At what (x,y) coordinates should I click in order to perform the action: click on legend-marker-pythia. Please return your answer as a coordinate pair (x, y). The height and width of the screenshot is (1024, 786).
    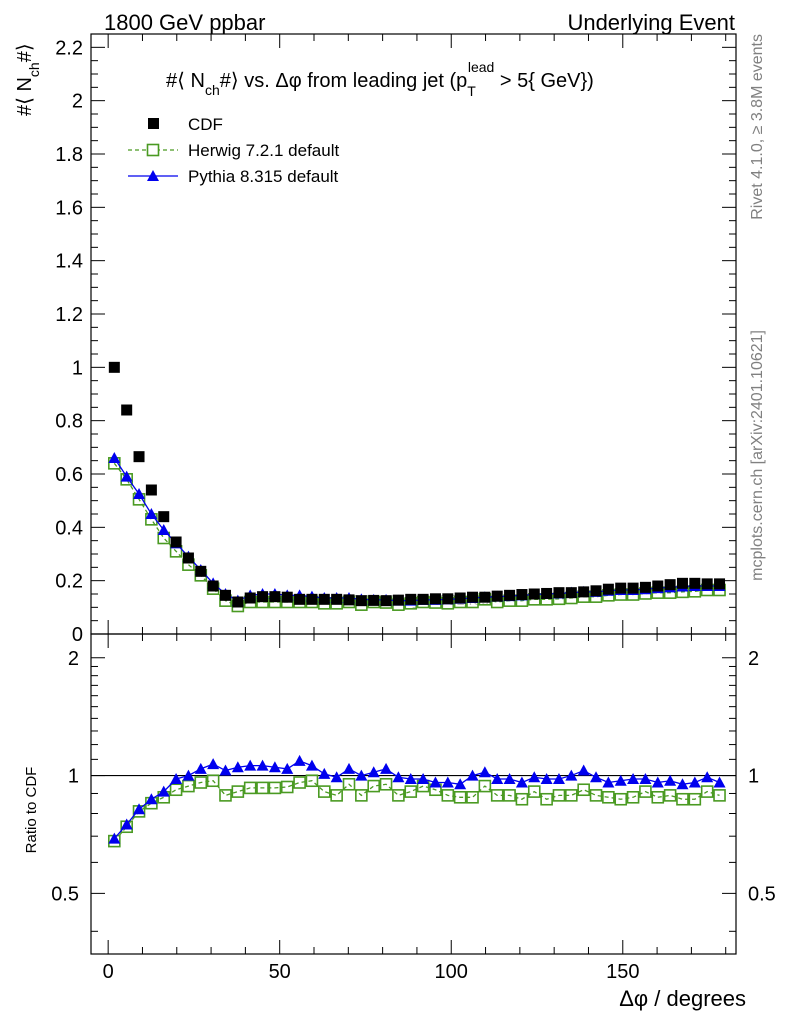
    Looking at the image, I should click on (153, 175).